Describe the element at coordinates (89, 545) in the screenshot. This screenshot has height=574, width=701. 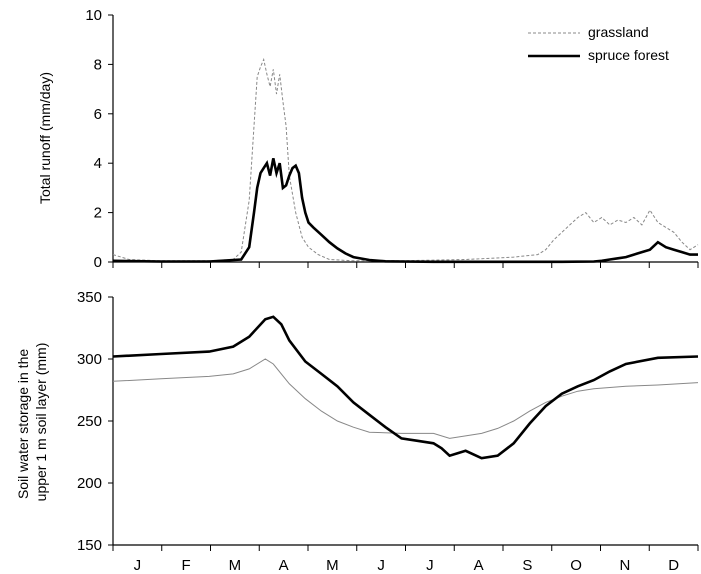
I see `y-tick-label: 150` at that location.